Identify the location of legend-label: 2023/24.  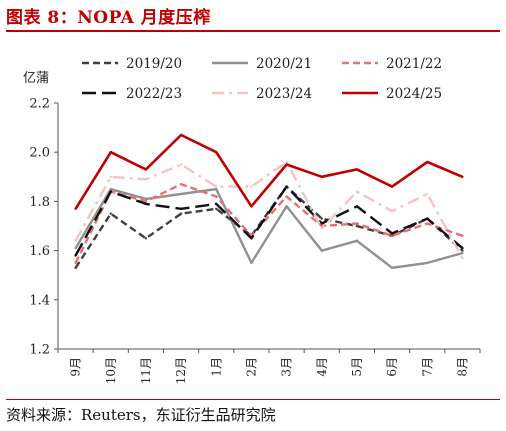
(284, 94).